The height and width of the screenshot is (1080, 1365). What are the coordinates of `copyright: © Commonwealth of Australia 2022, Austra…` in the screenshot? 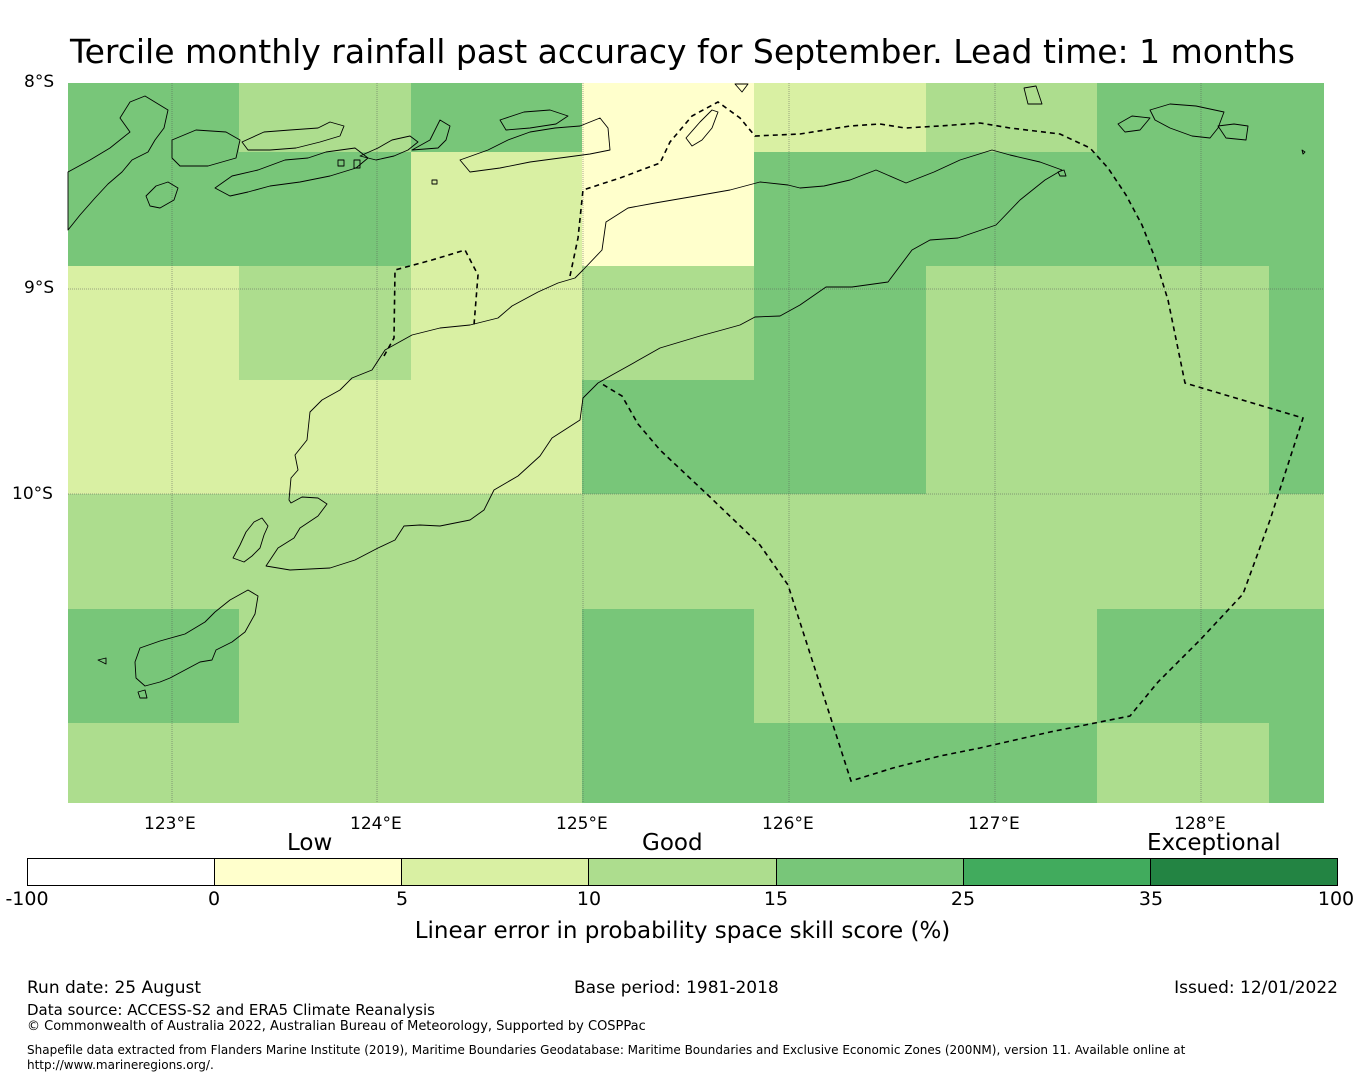 It's located at (336, 1026).